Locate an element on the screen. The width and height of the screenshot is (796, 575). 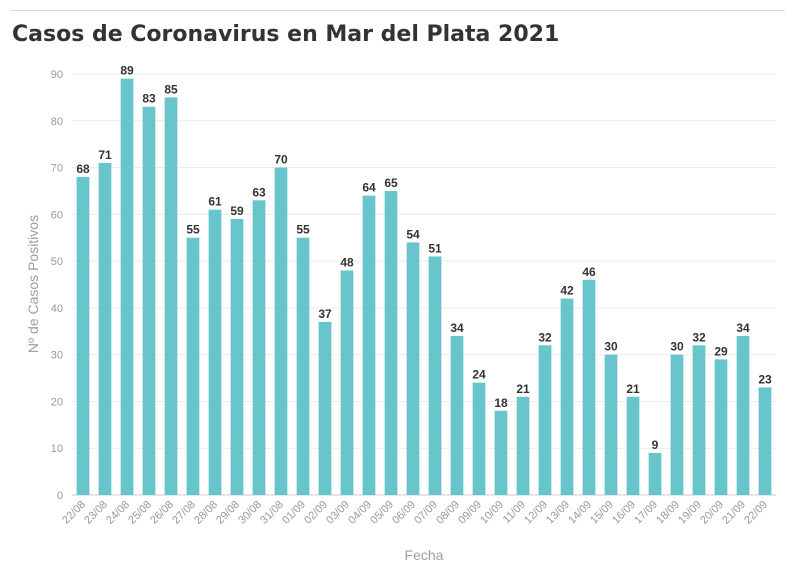
data-label: 64 is located at coordinates (369, 188).